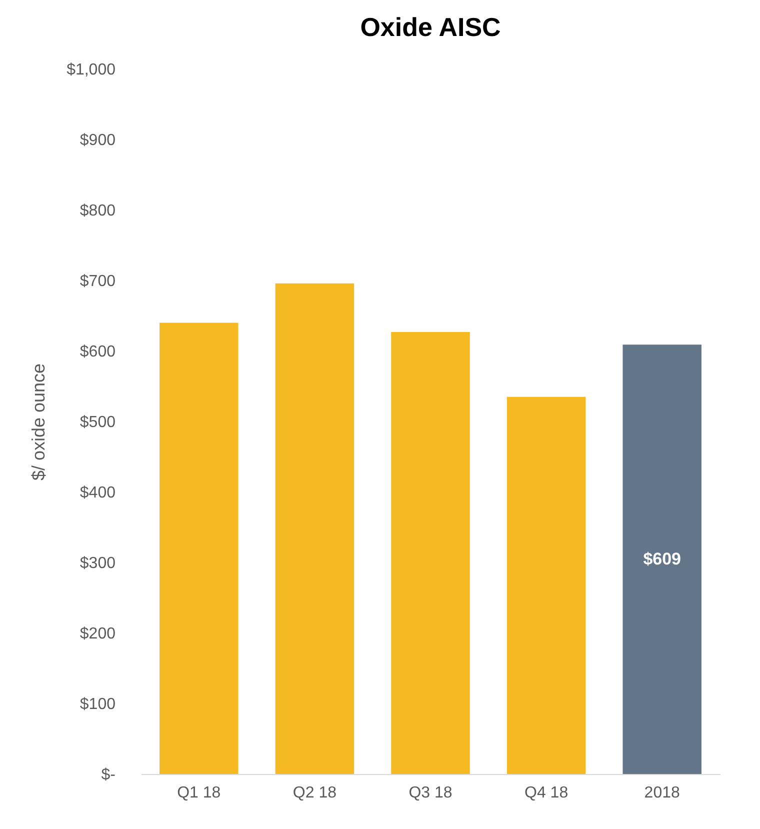 The width and height of the screenshot is (760, 829). Describe the element at coordinates (98, 140) in the screenshot. I see `y-tick-label: $900` at that location.